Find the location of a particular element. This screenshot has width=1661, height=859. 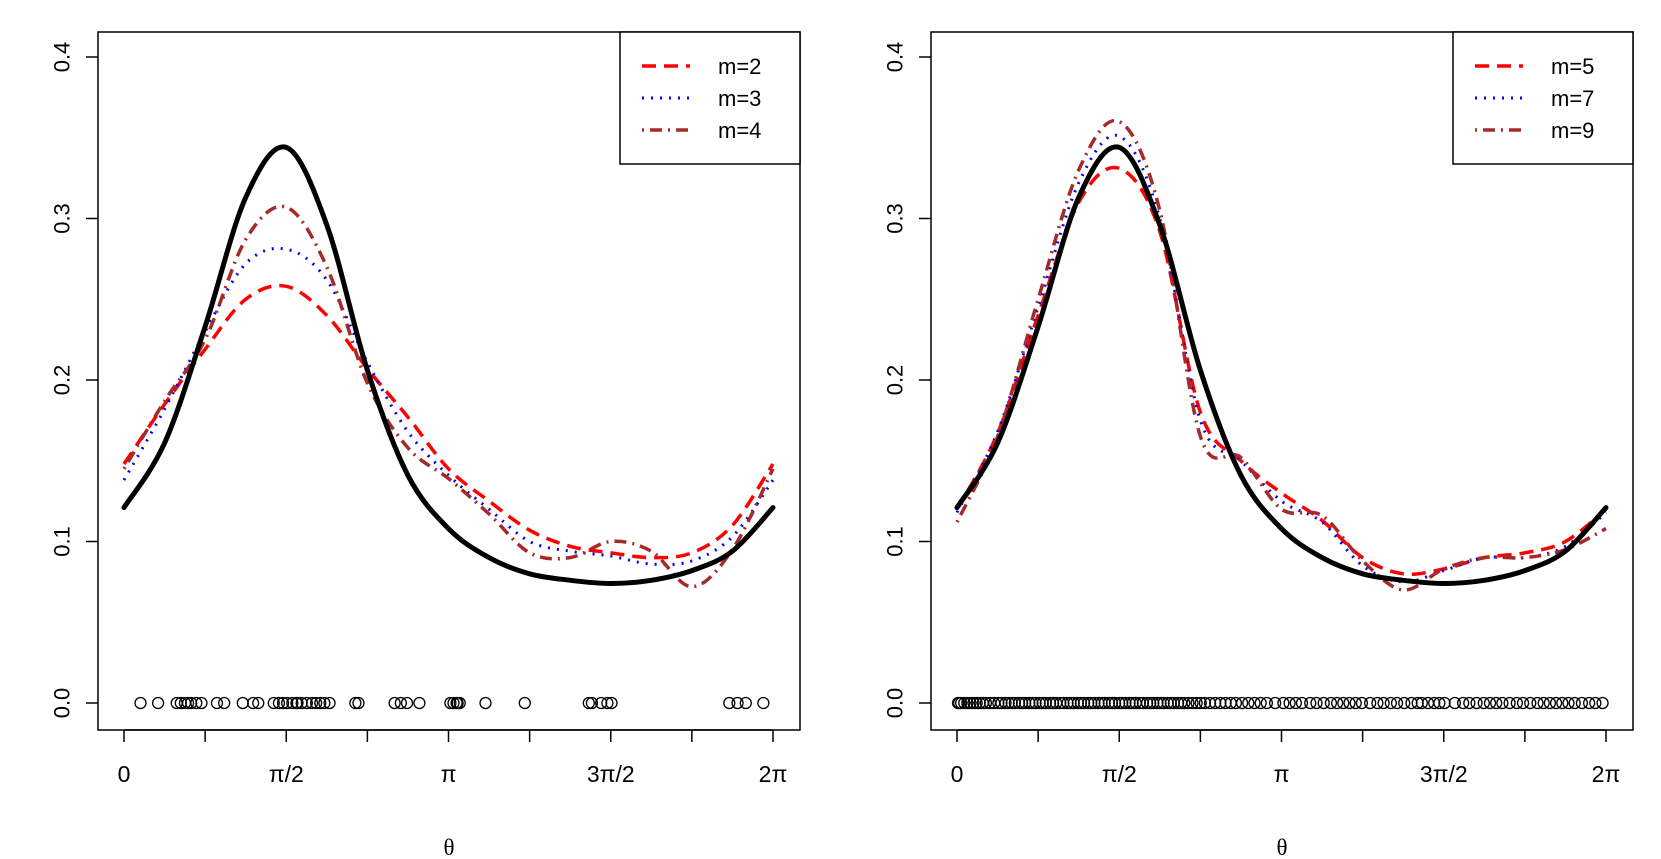

y-tick-label: 0.4 is located at coordinates (895, 57).